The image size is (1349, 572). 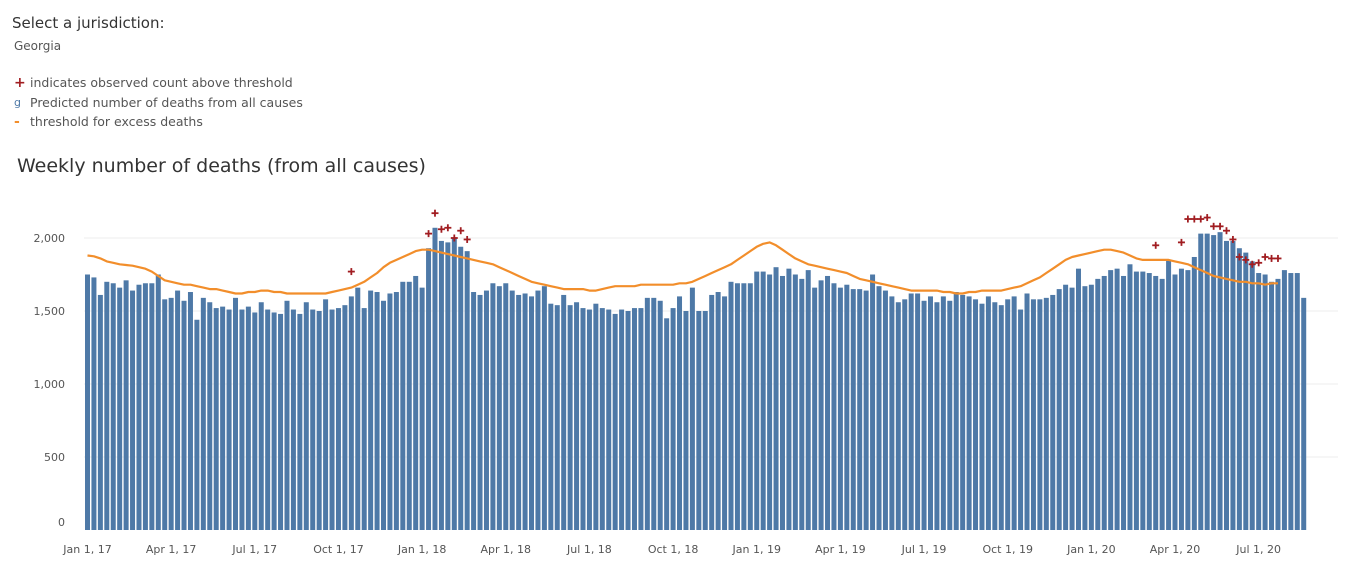 I want to click on y-tick-label: 0, so click(x=61, y=522).